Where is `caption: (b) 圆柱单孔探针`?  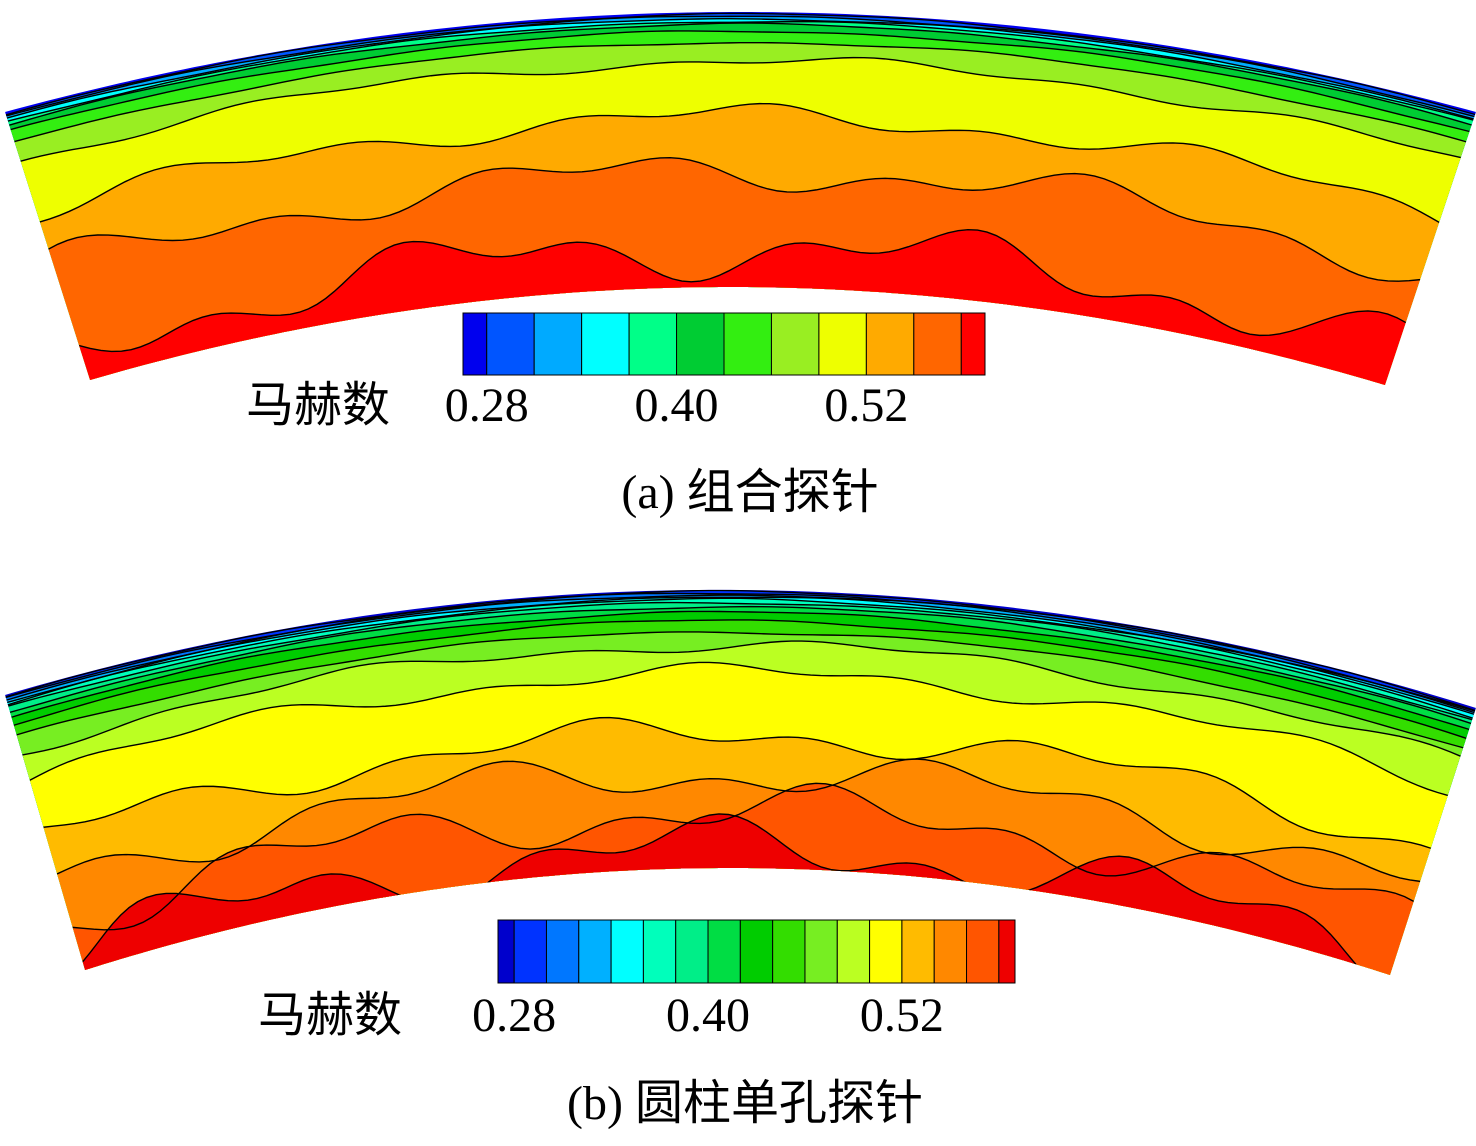
caption: (b) 圆柱单孔探针 is located at coordinates (745, 1103).